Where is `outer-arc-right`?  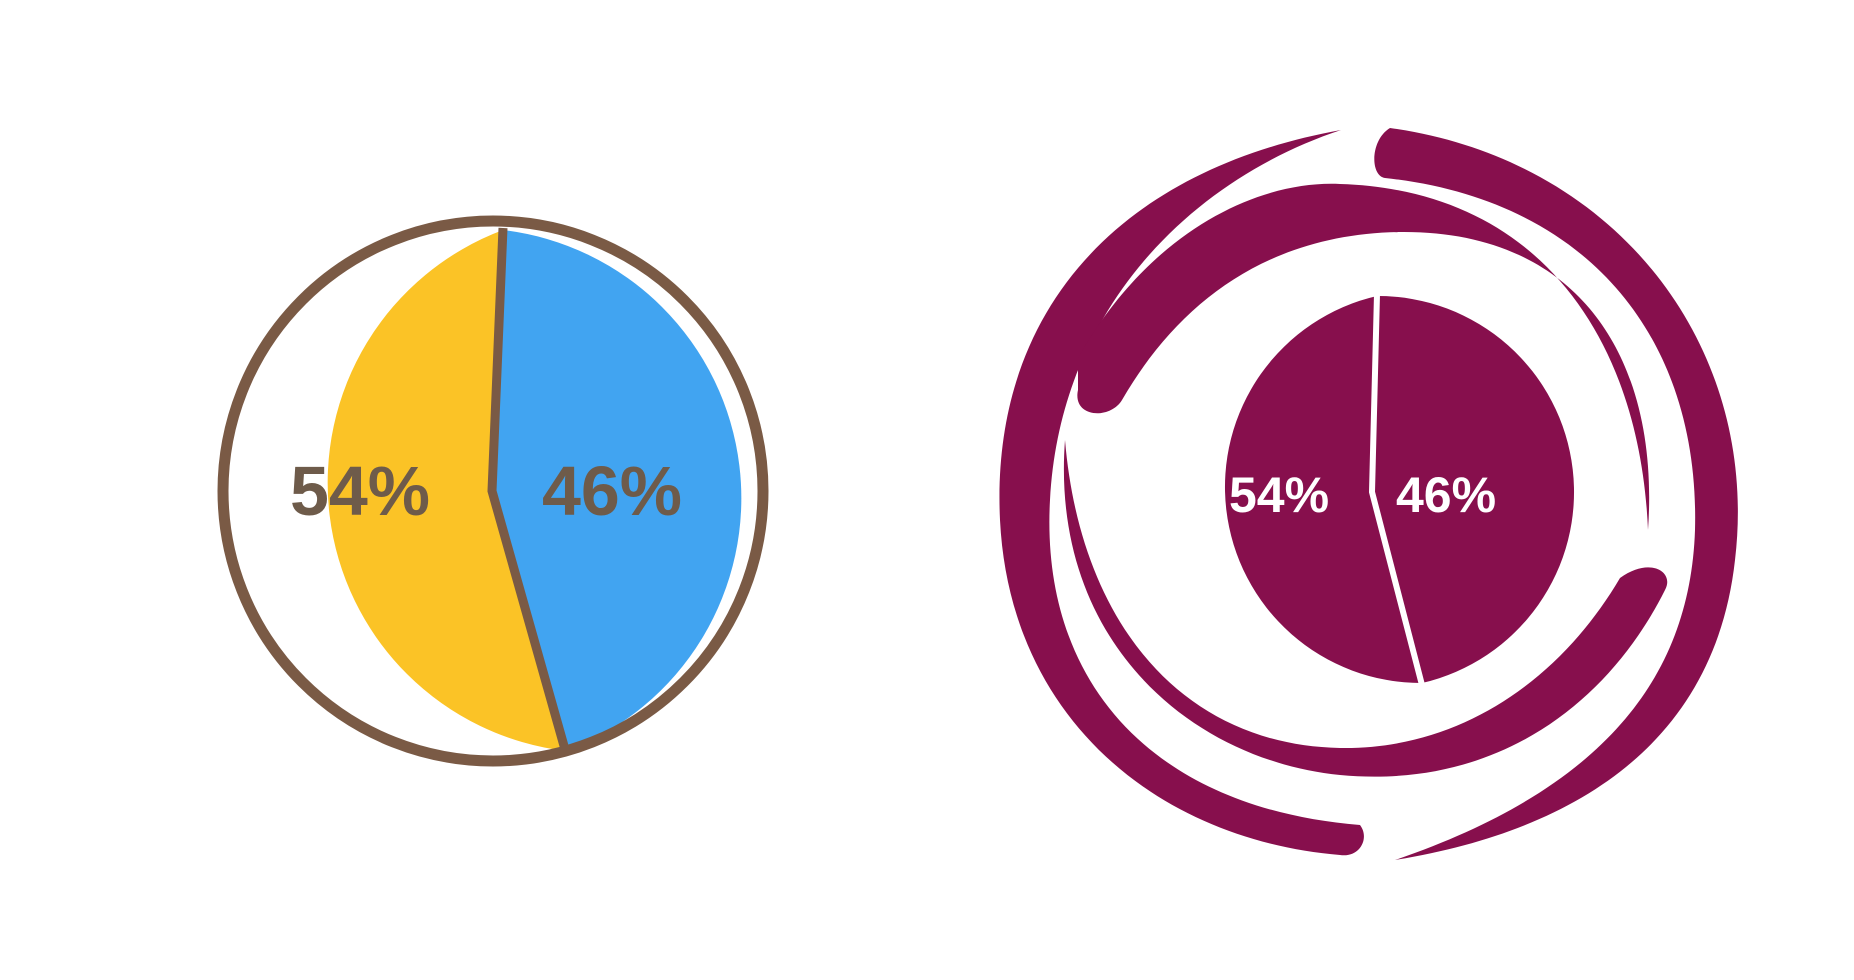 outer-arc-right is located at coordinates (1556, 494).